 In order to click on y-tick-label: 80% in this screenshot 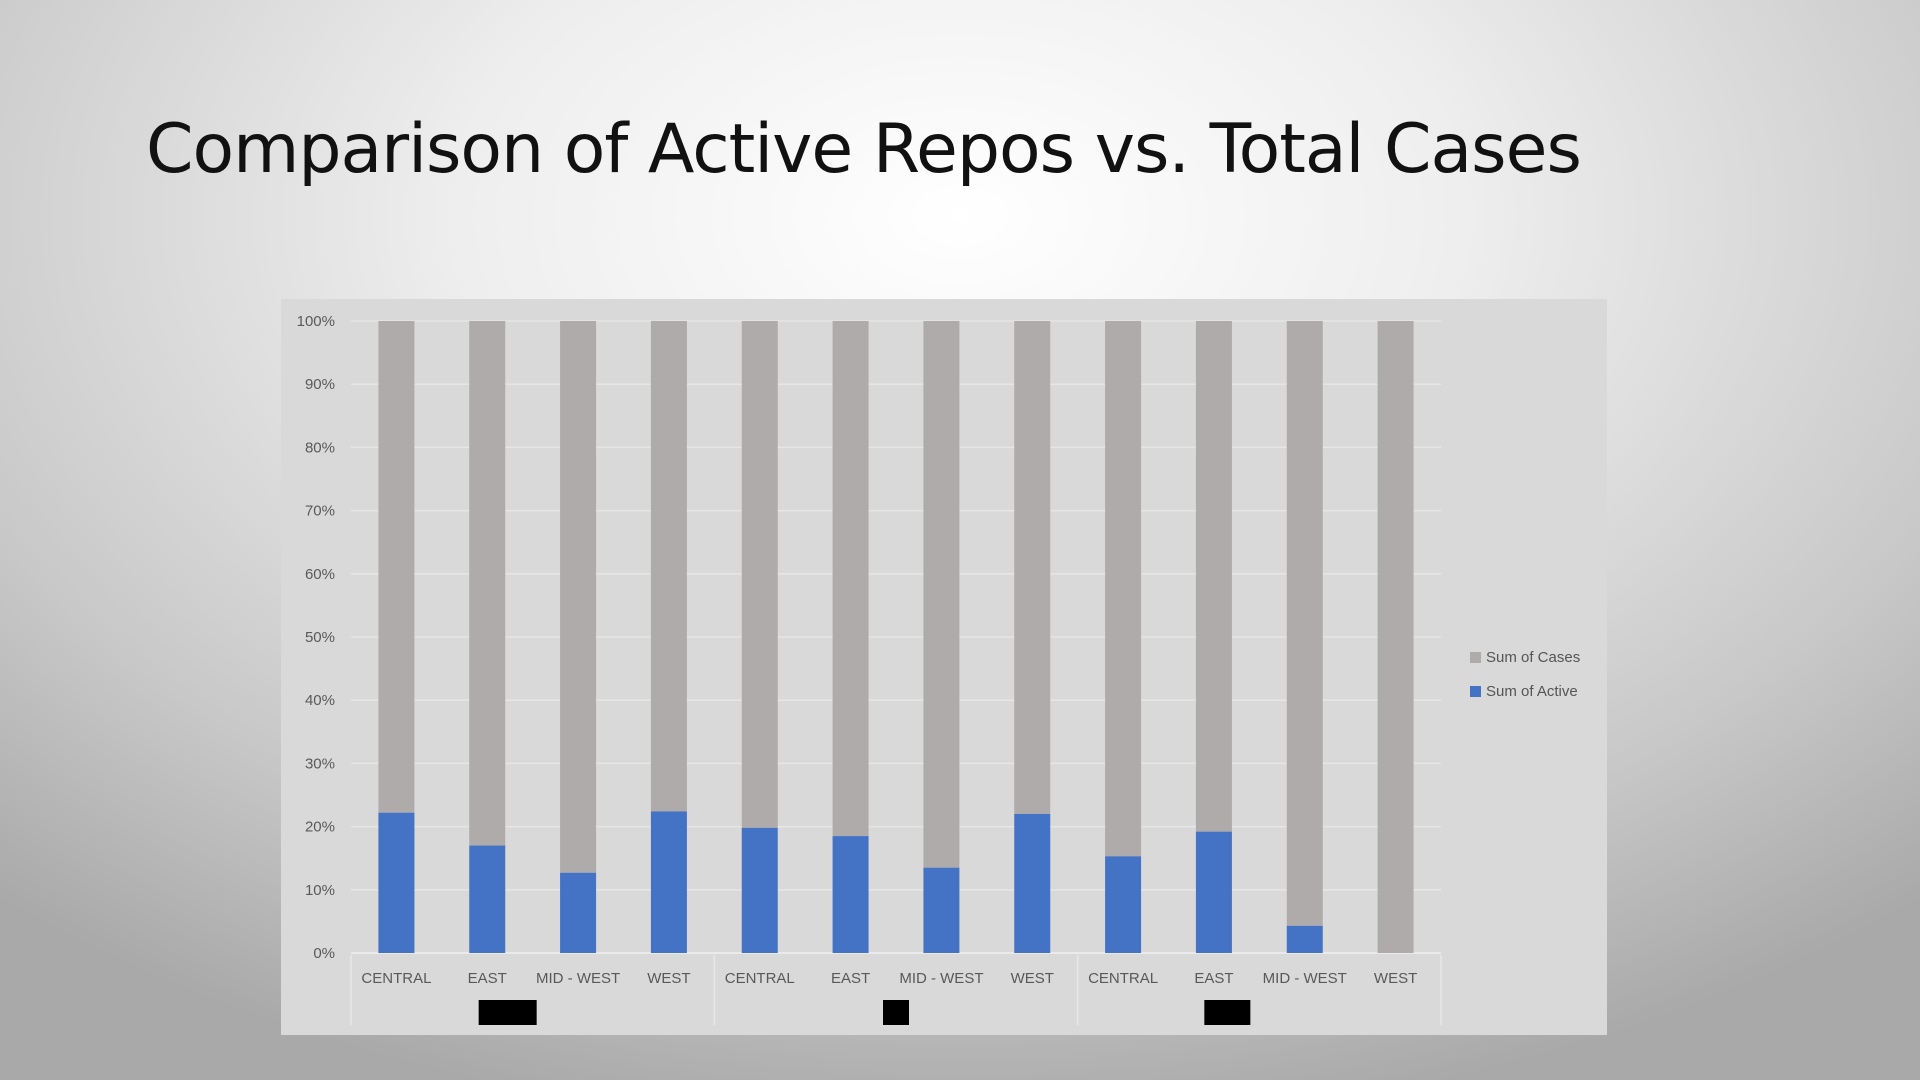, I will do `click(320, 447)`.